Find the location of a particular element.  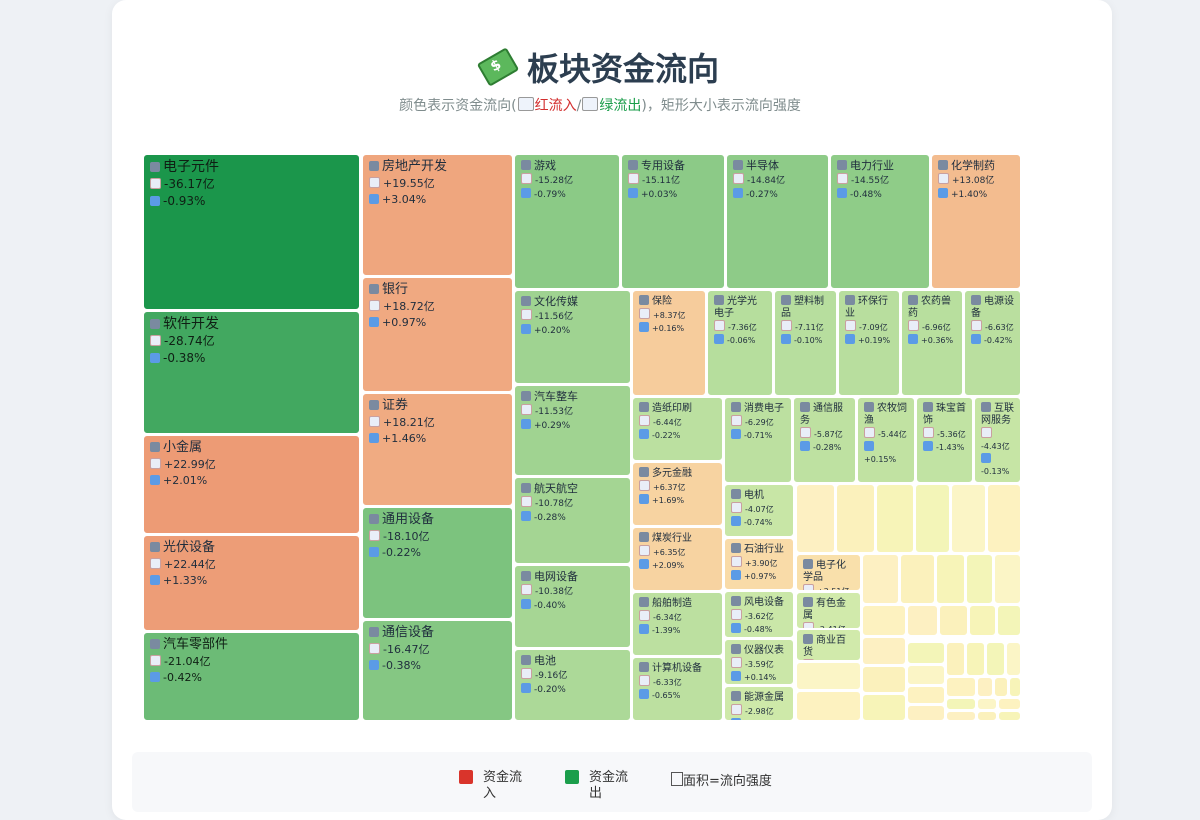

treemap-tile: 电力行业 -14.55亿 -0.48% is located at coordinates (880, 221).